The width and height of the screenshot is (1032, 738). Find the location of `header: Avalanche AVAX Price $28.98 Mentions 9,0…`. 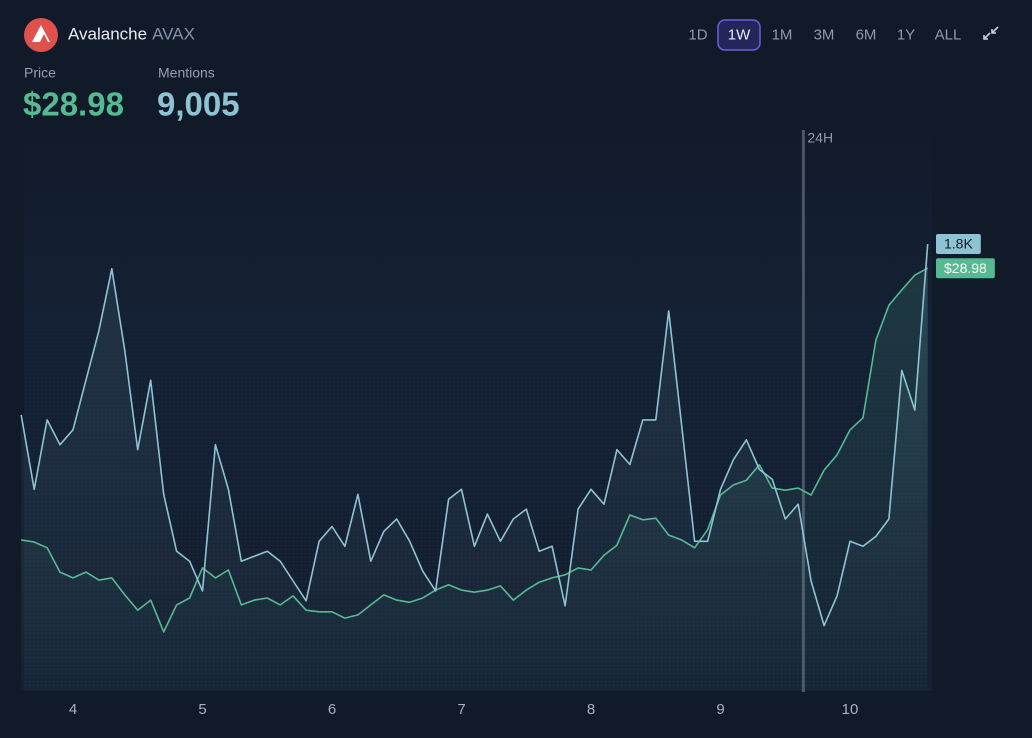

header: Avalanche AVAX Price $28.98 Mentions 9,0… is located at coordinates (511, 70).